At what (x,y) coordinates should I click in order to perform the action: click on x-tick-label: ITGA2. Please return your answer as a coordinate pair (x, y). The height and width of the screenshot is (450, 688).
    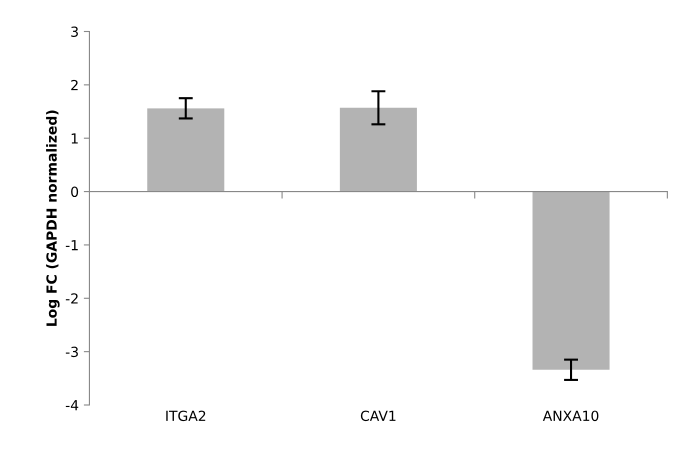
    Looking at the image, I should click on (186, 416).